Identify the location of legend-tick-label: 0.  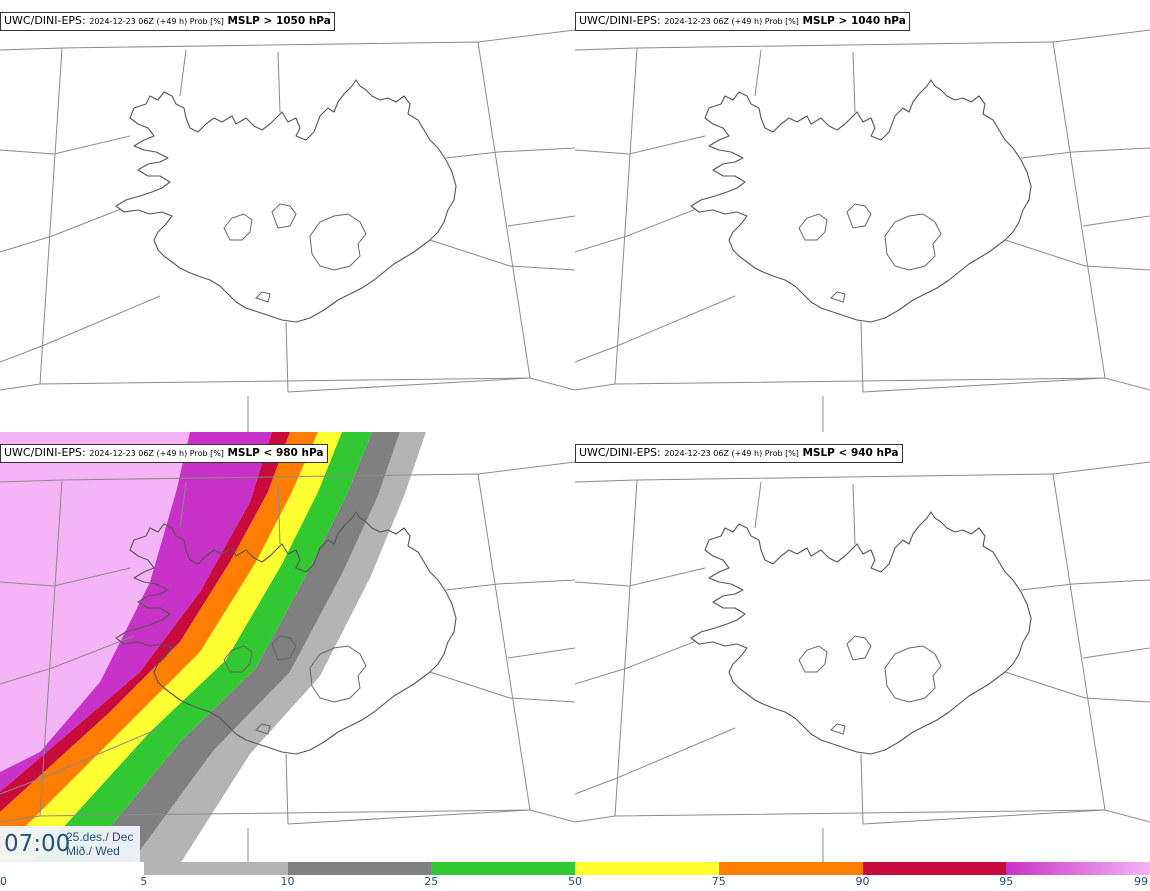
(3, 881).